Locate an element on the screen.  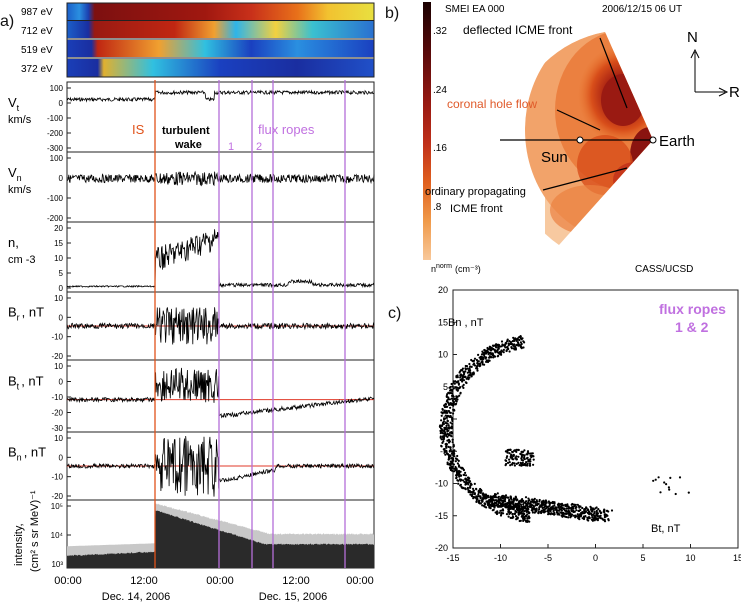
time-tick-label: 00:00 is located at coordinates (360, 581).